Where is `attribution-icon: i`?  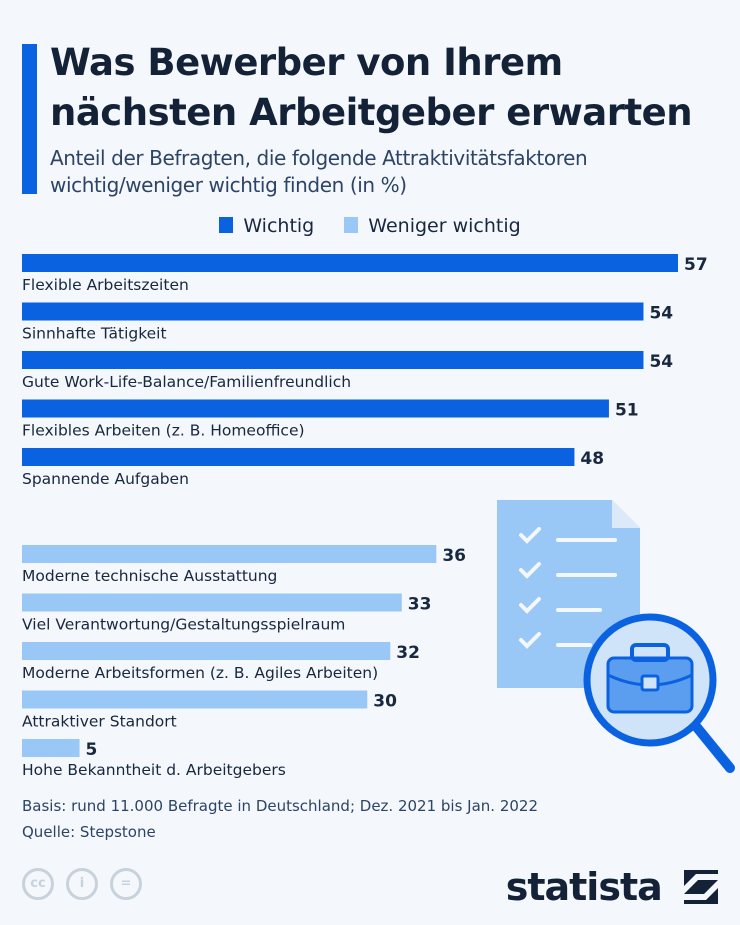
attribution-icon: i is located at coordinates (82, 884).